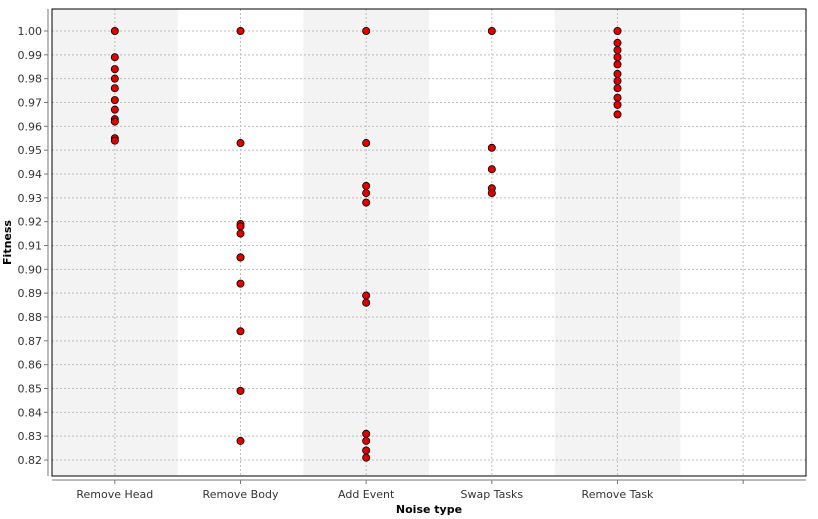  What do you see at coordinates (30, 150) in the screenshot?
I see `y-tick-label: 0.95` at bounding box center [30, 150].